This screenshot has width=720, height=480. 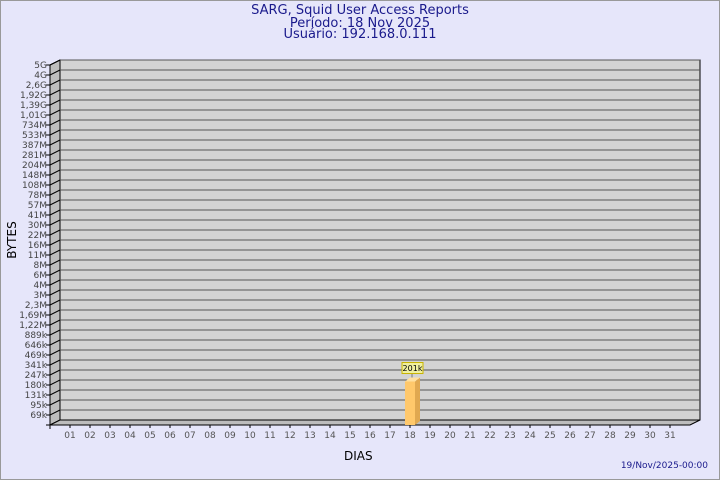 I want to click on x-tick-label: 21, so click(x=469, y=436).